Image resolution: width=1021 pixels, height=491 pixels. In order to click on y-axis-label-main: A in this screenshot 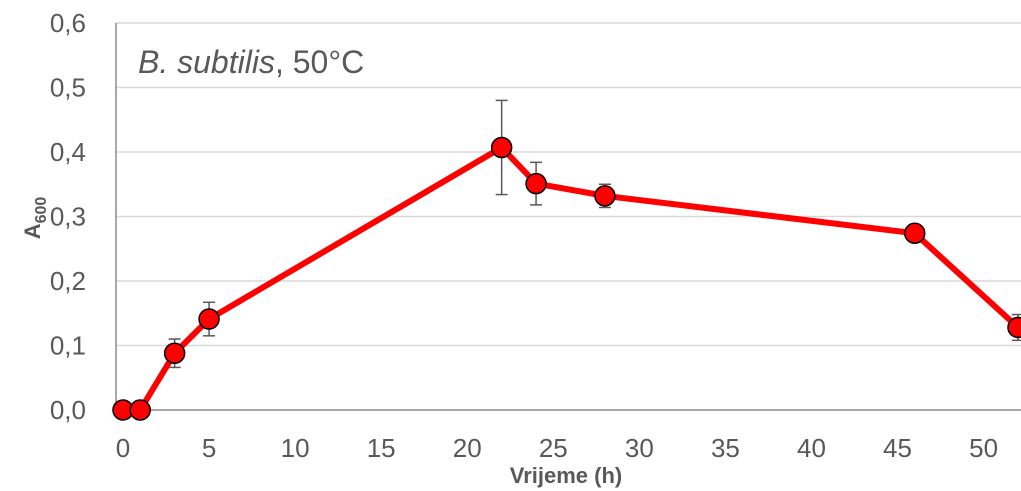, I will do `click(32, 231)`.